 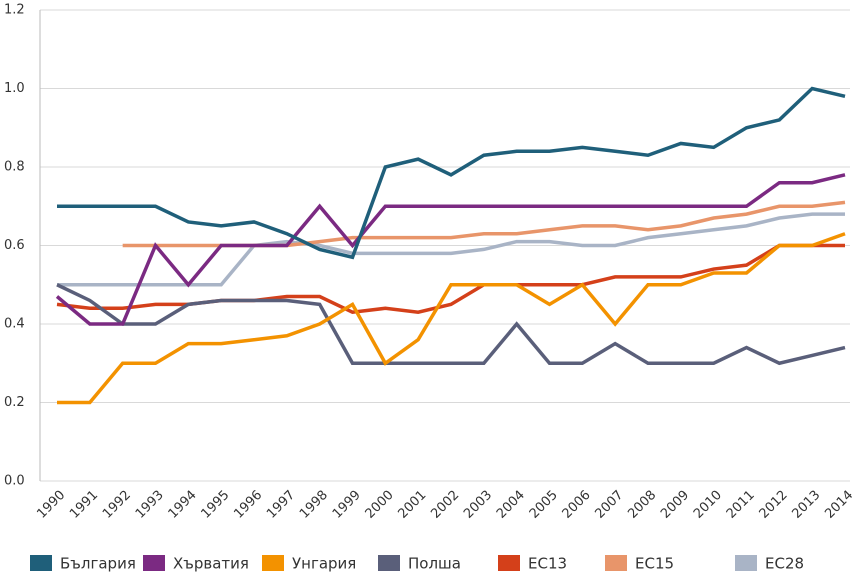 I want to click on x-tick-label: 1998, so click(x=314, y=505).